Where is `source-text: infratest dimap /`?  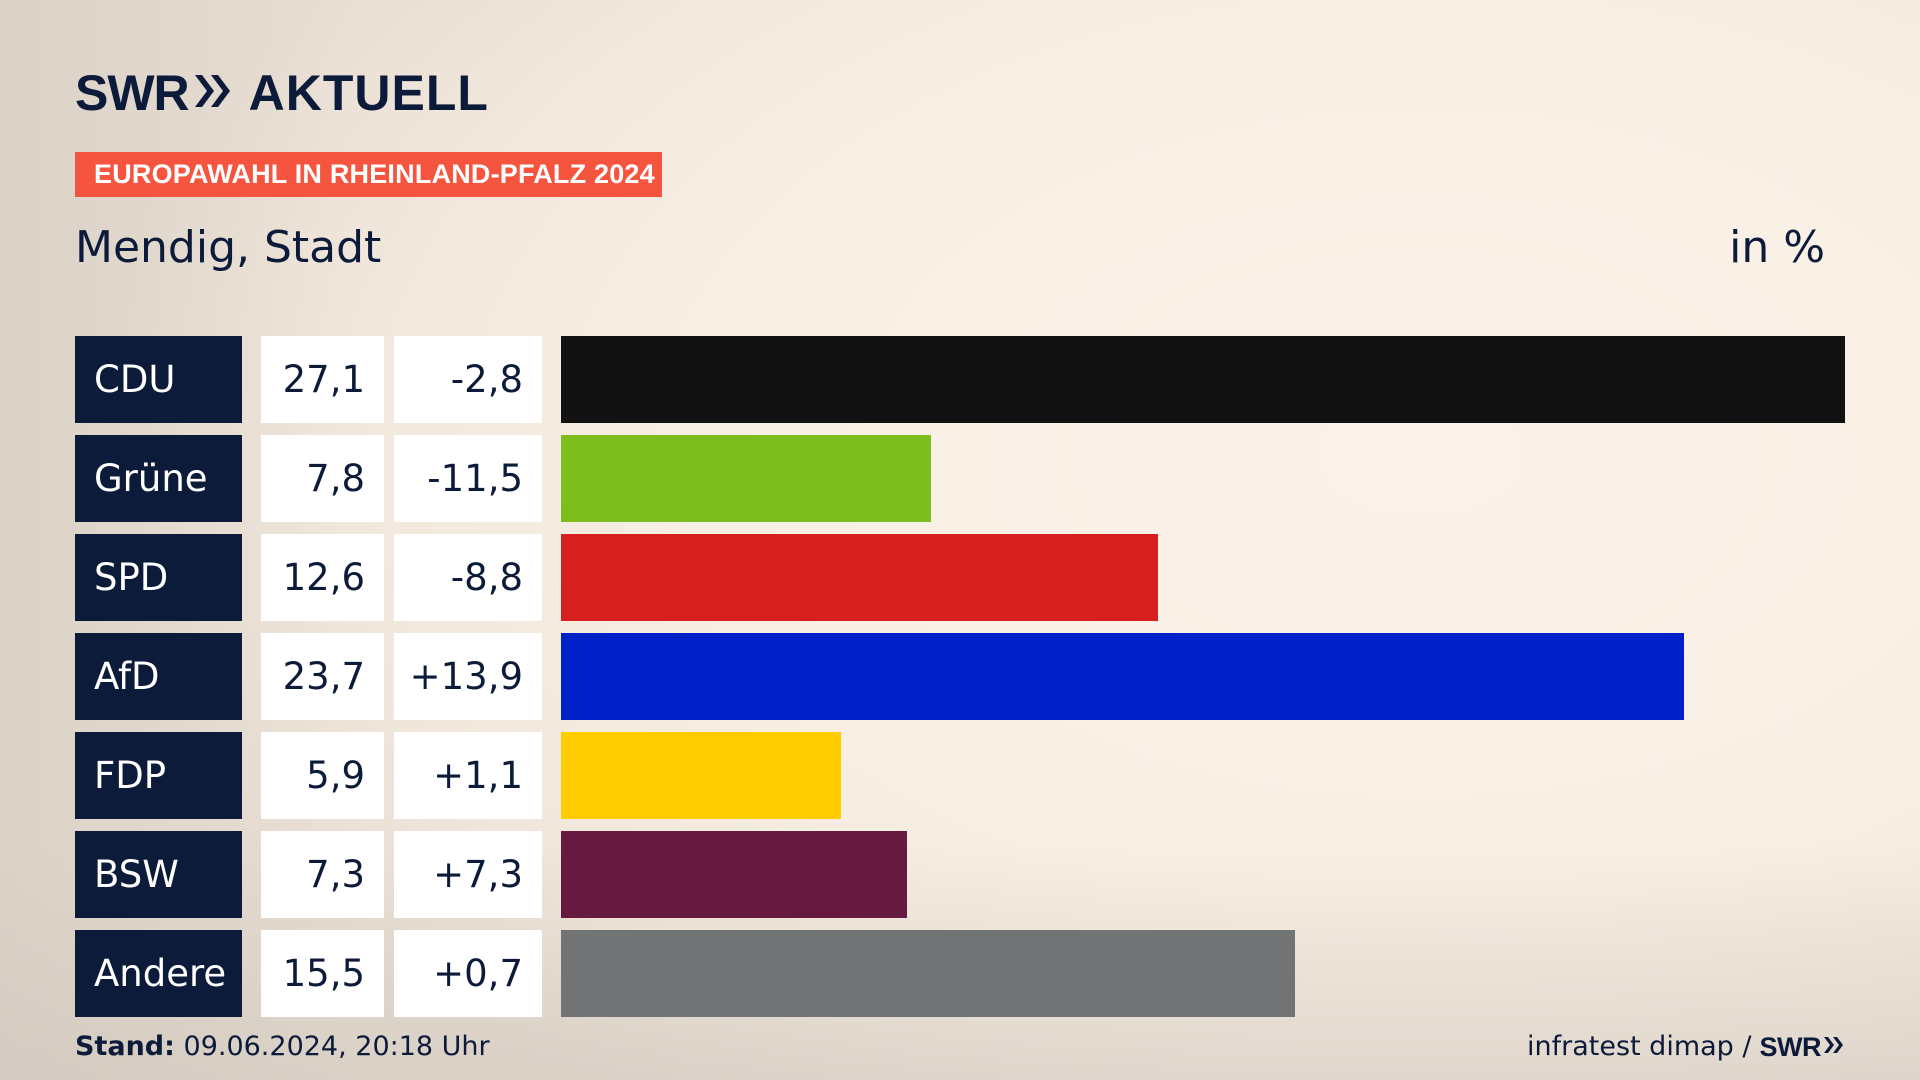
source-text: infratest dimap / is located at coordinates (1639, 1046).